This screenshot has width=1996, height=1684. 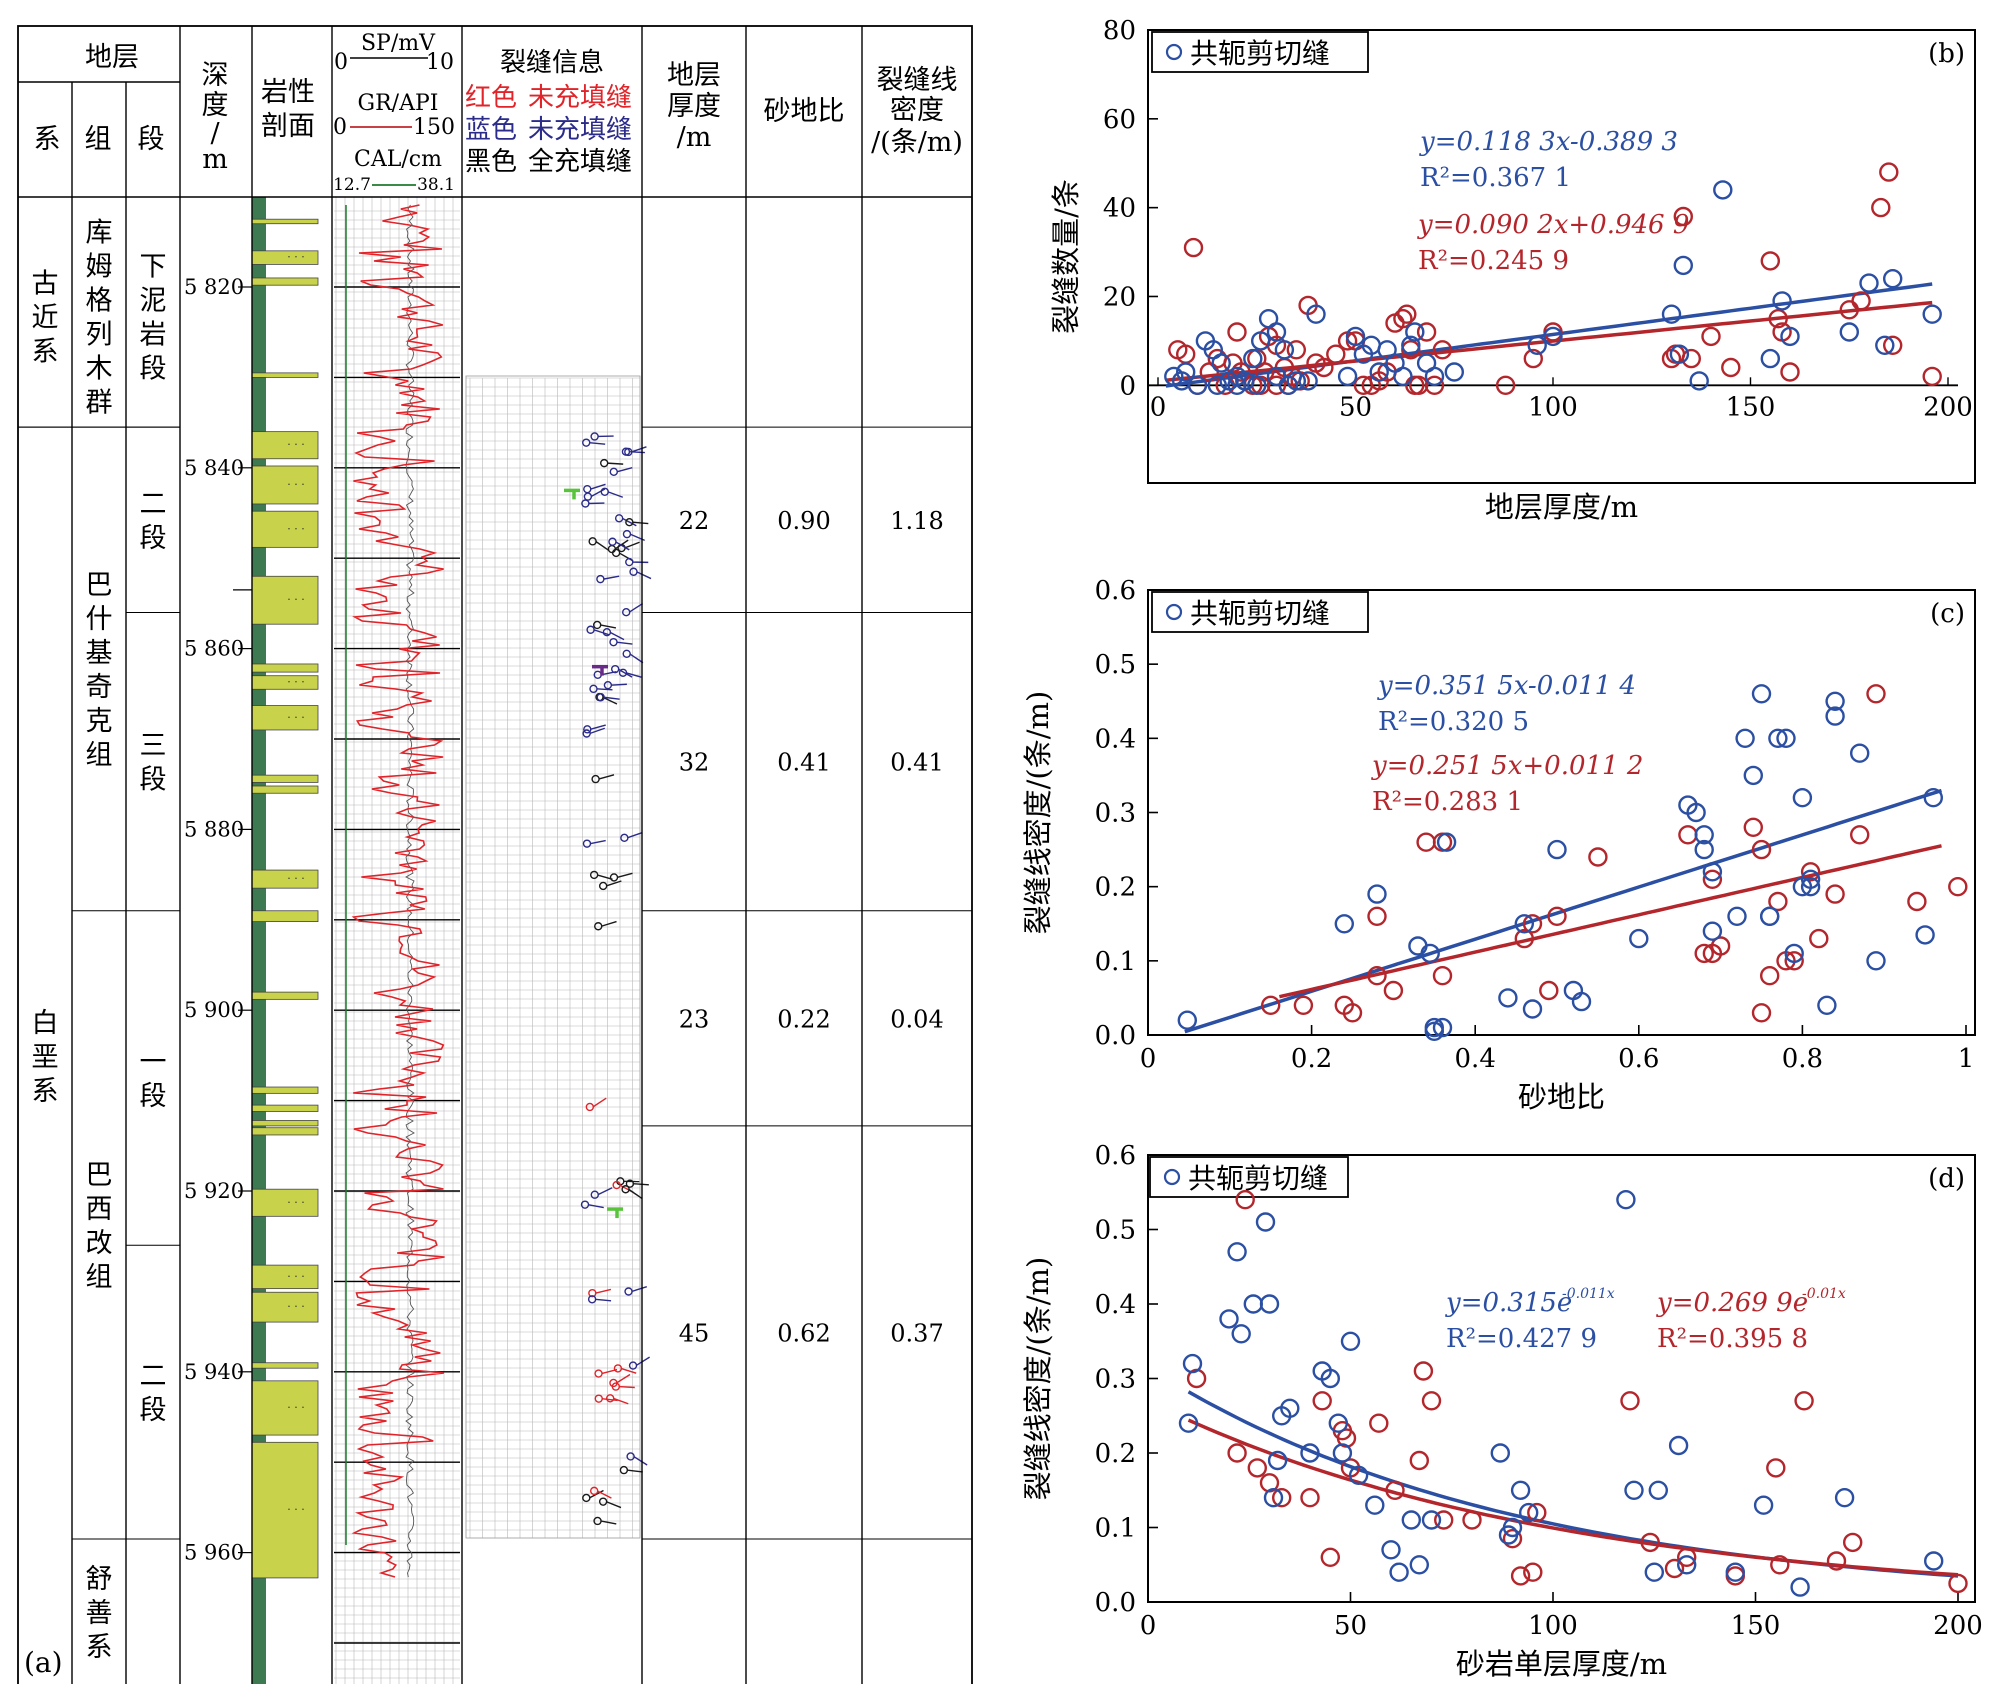 What do you see at coordinates (1506, 686) in the screenshot?
I see `fit-equation-blue: y=0.351 5x-0.011 4` at bounding box center [1506, 686].